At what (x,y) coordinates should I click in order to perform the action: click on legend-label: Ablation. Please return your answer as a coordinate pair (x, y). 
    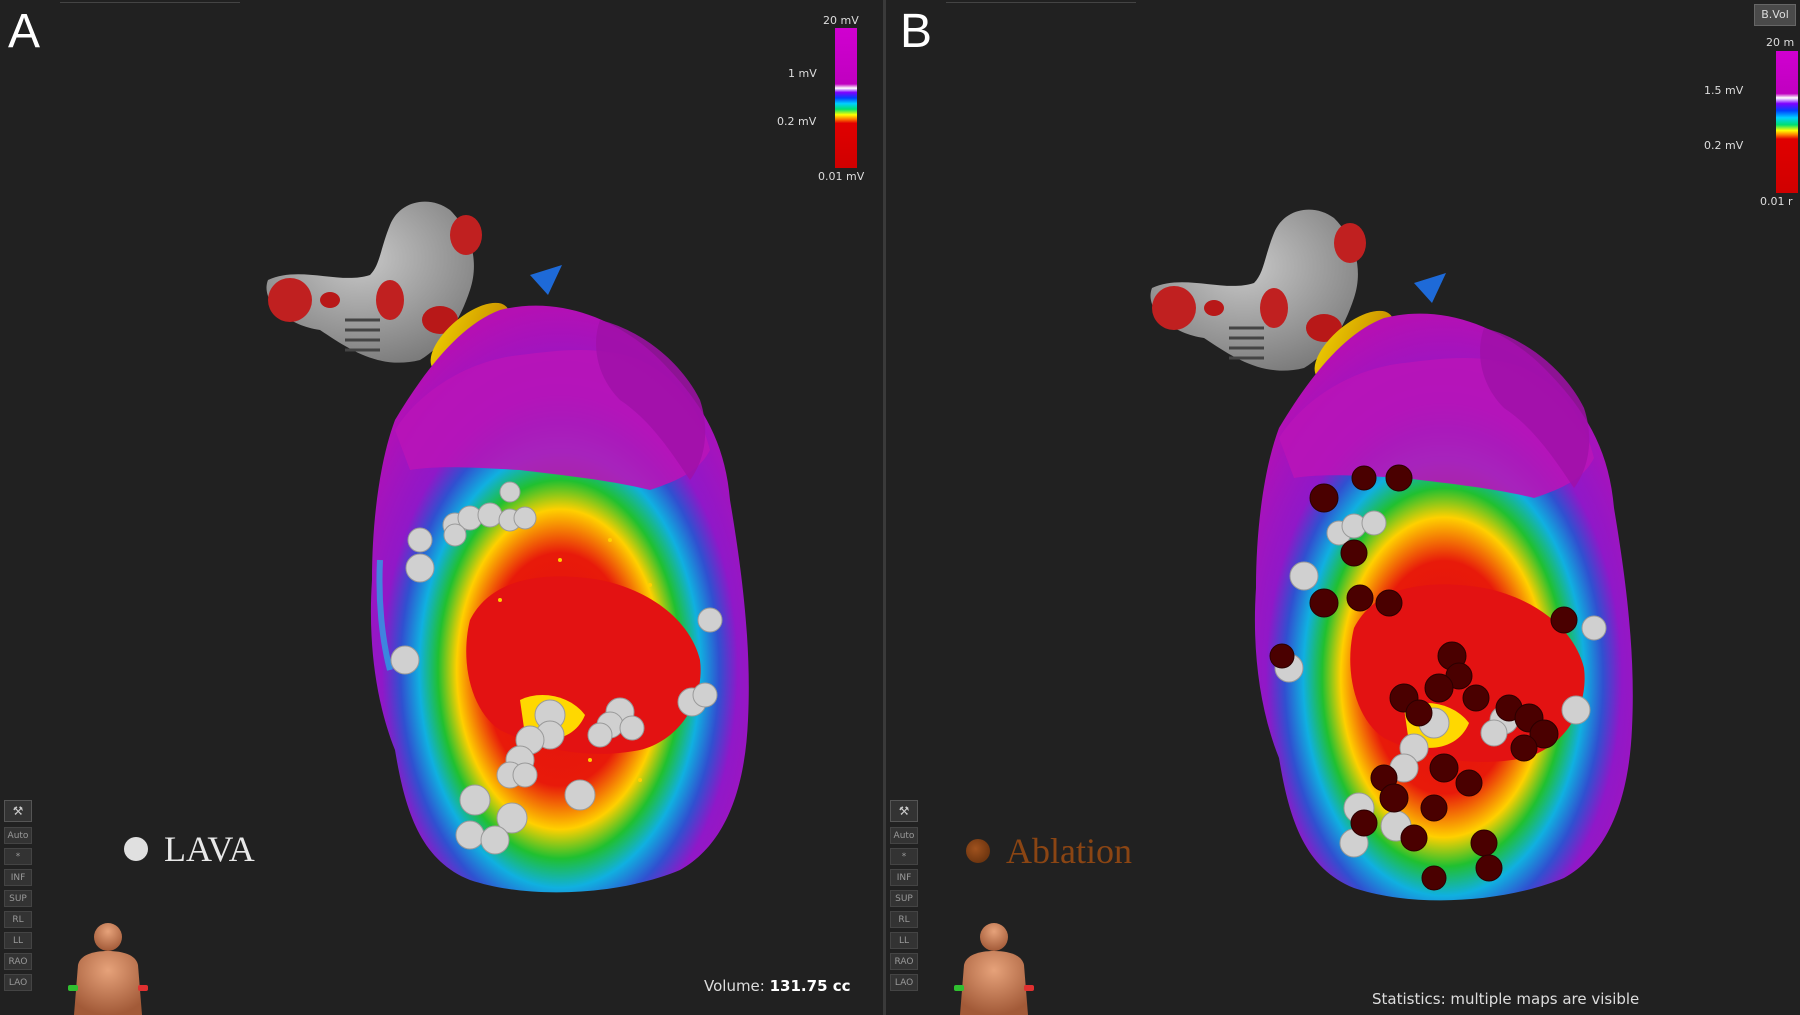
    Looking at the image, I should click on (1069, 851).